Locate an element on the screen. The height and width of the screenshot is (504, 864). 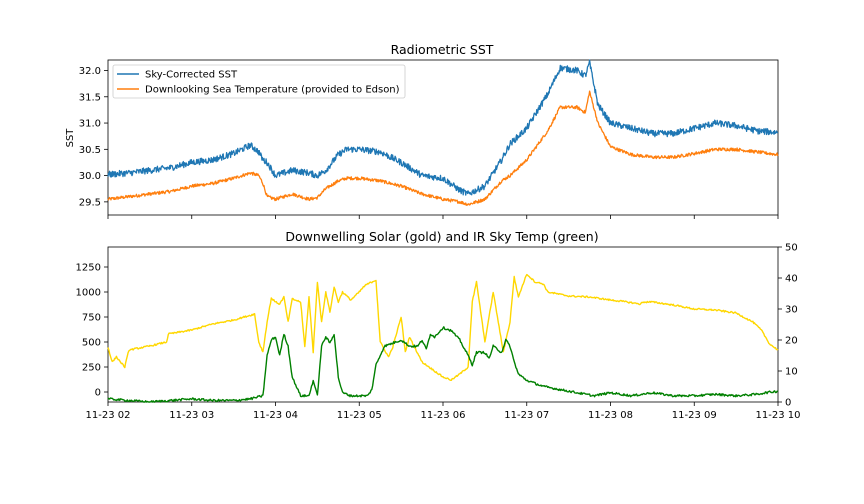
sst-y-tick-label-5: 32.0 is located at coordinates (90, 71).